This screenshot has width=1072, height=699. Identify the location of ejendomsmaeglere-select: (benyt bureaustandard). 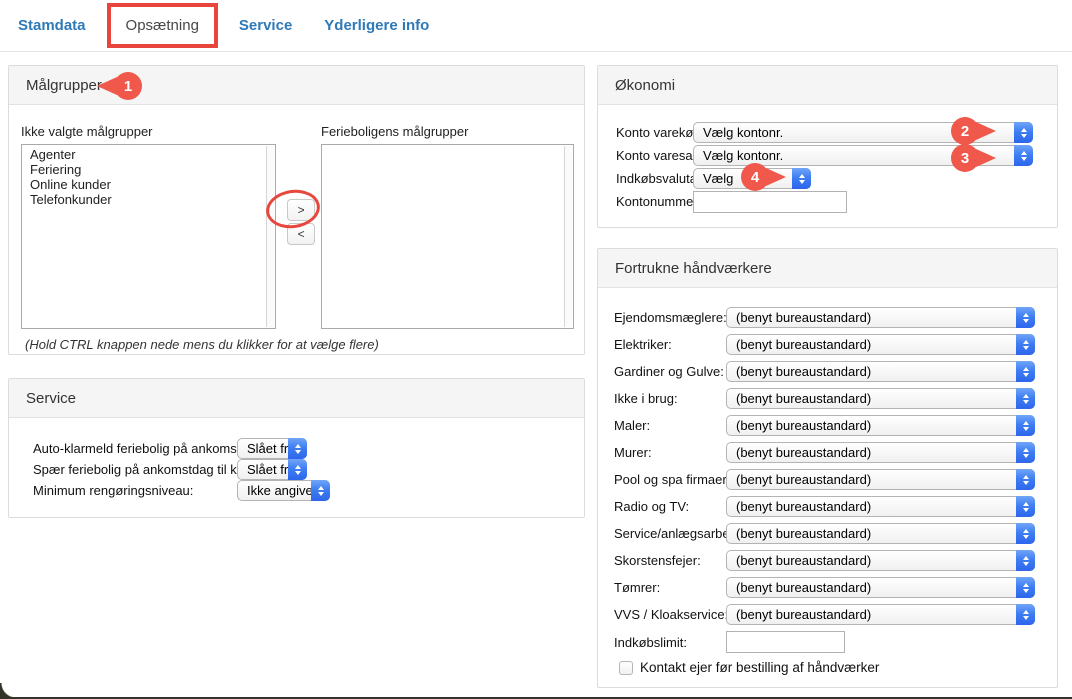
(880, 317).